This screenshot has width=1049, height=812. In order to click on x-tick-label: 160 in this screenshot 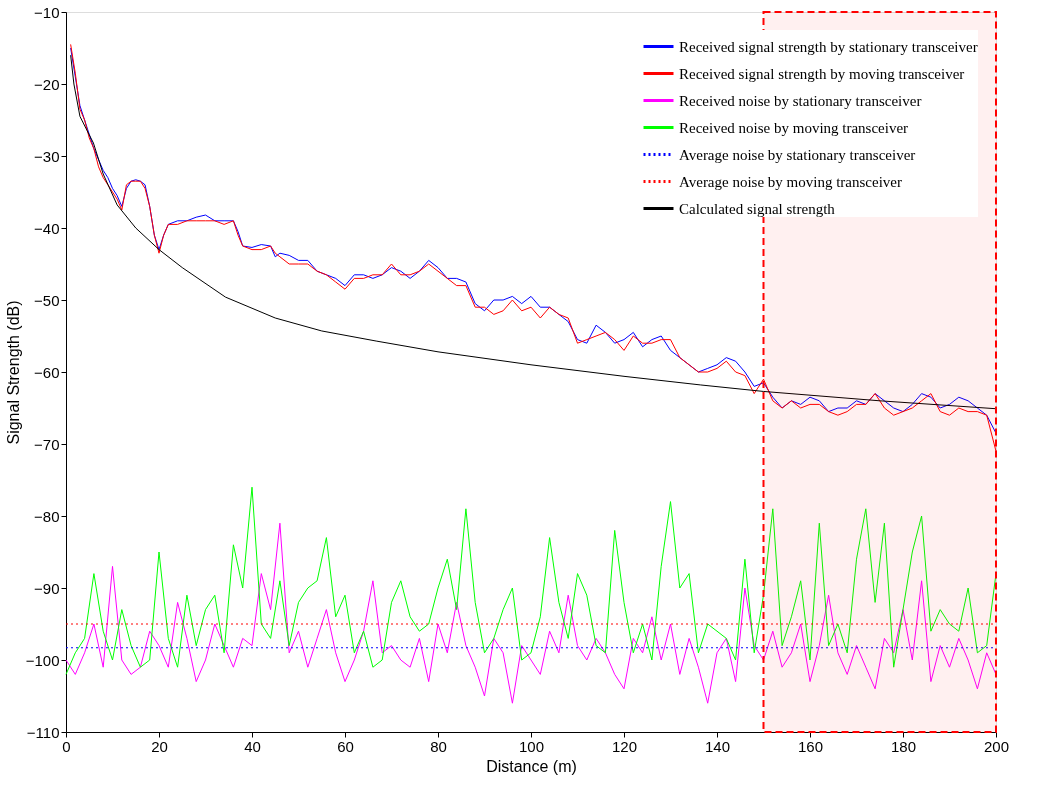, I will do `click(810, 746)`.